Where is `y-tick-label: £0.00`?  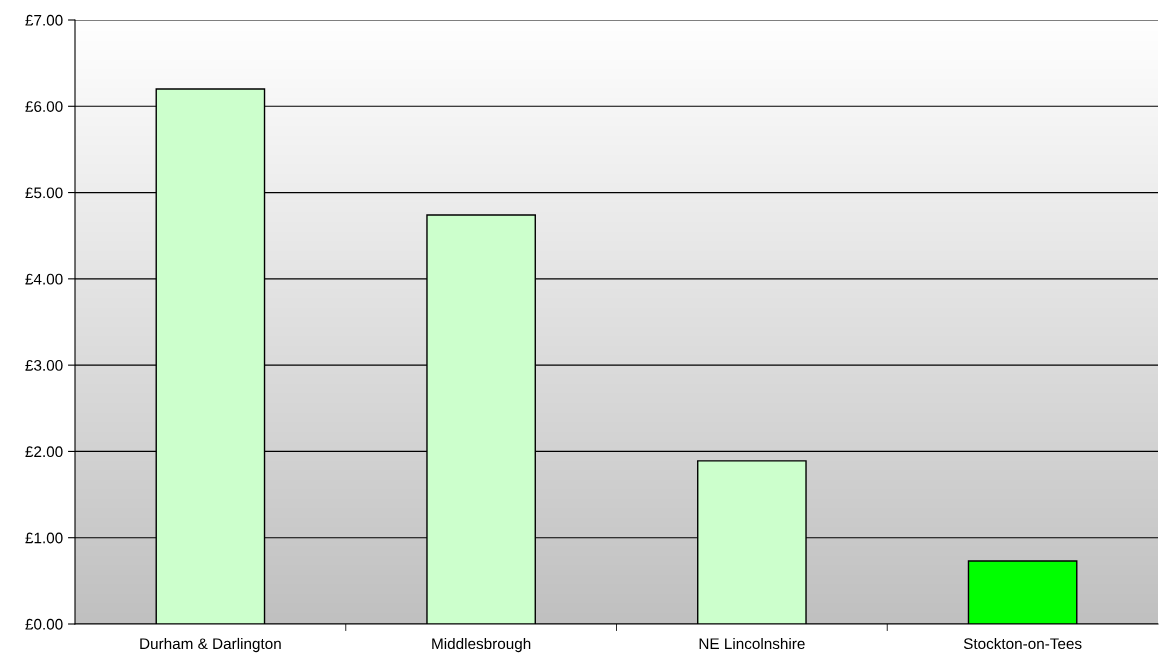 y-tick-label: £0.00 is located at coordinates (44, 624).